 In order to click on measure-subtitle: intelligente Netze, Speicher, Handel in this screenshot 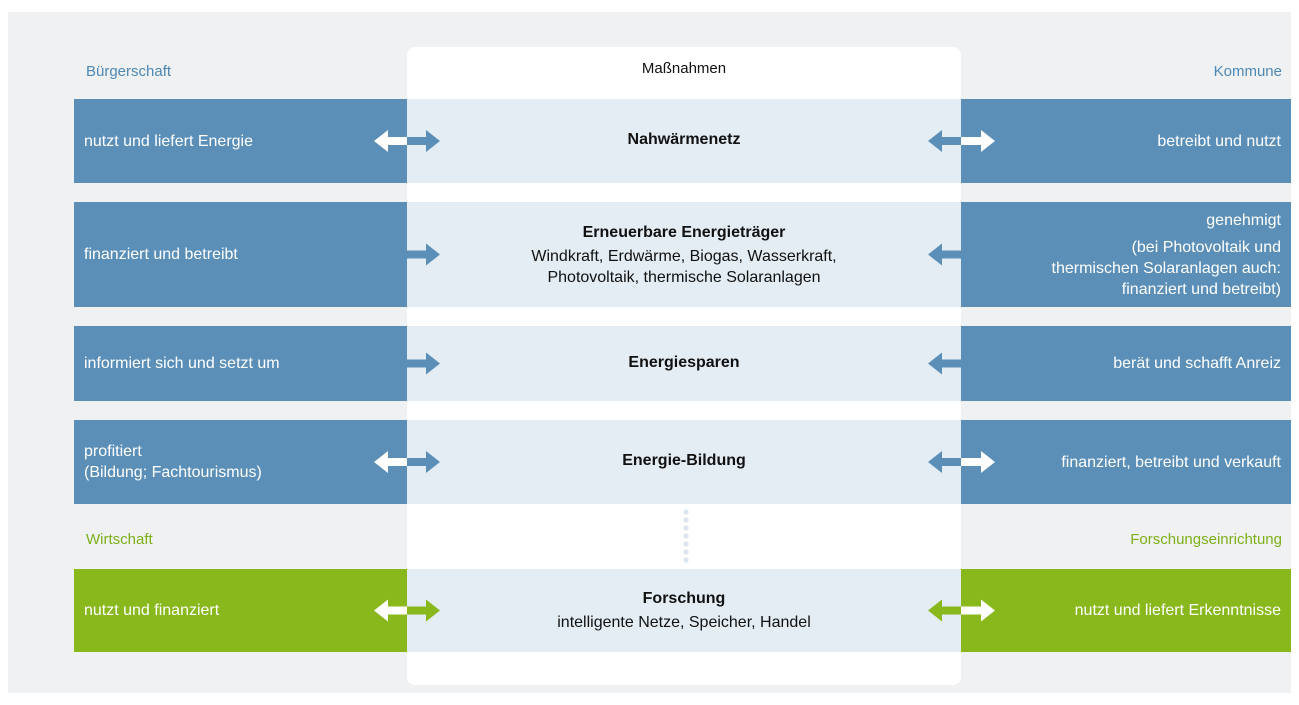, I will do `click(684, 622)`.